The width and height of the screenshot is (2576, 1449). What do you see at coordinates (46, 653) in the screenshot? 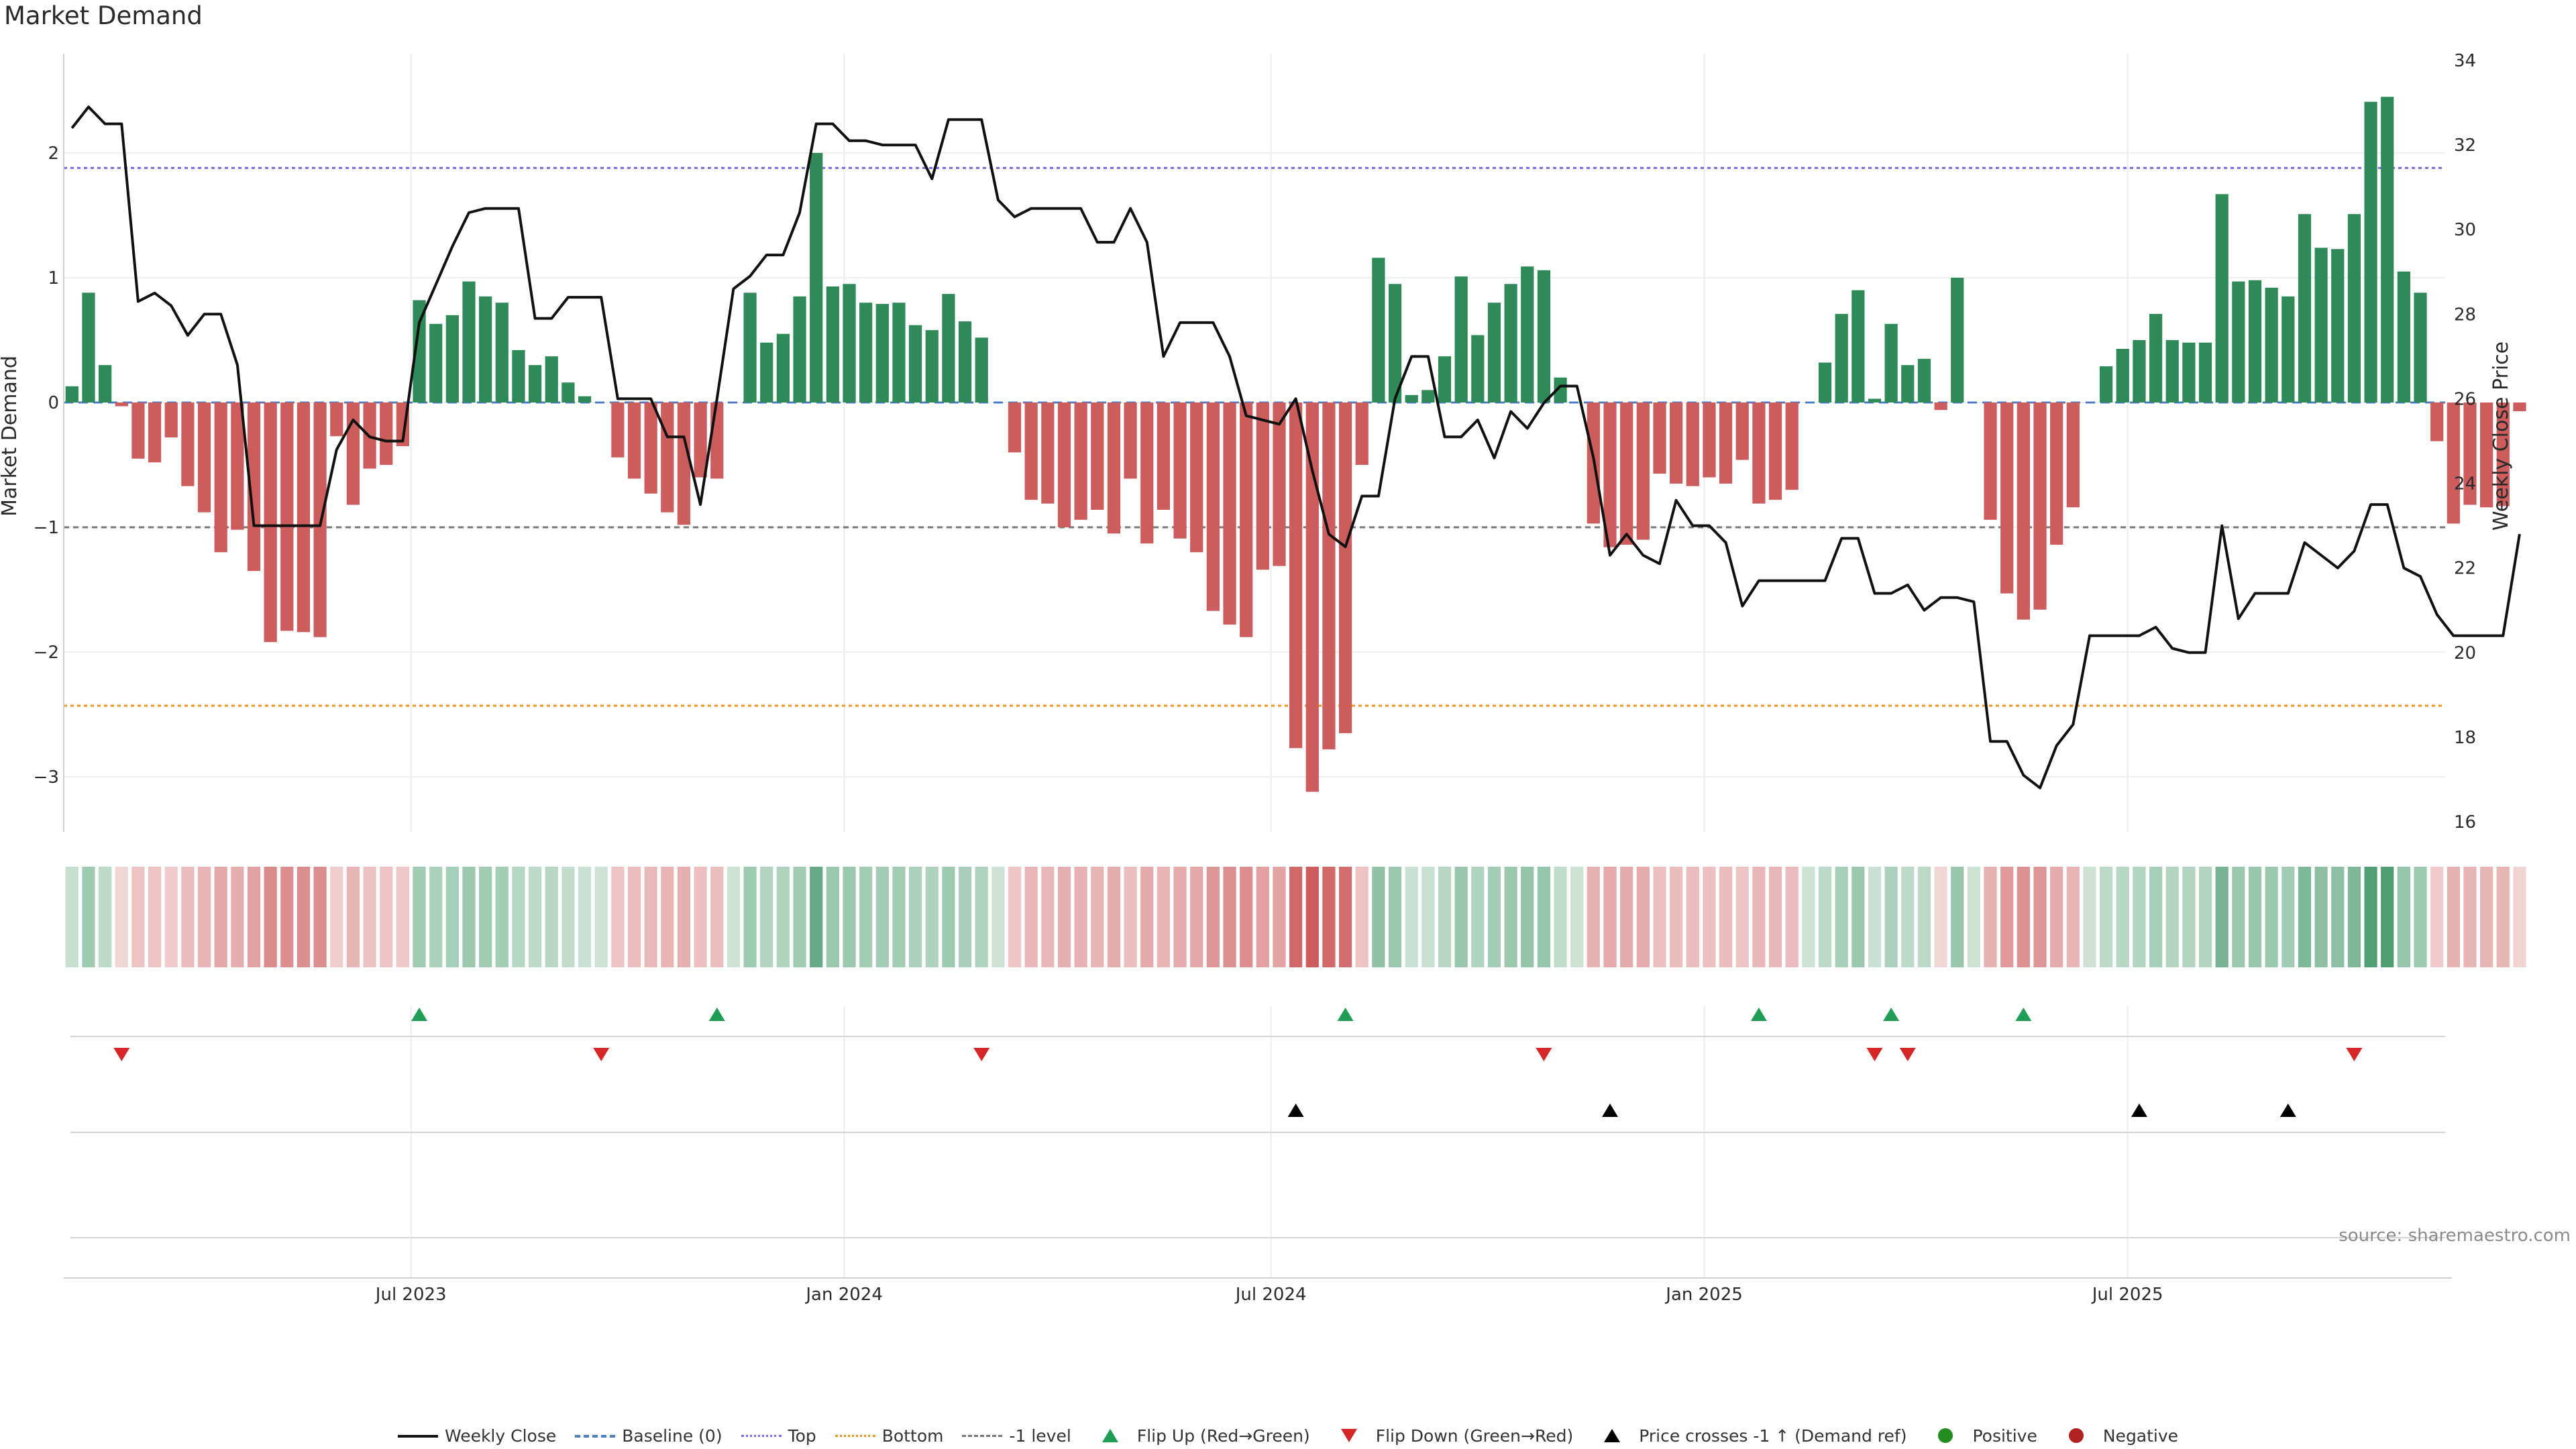
I see `y-left-tick-label: −2` at bounding box center [46, 653].